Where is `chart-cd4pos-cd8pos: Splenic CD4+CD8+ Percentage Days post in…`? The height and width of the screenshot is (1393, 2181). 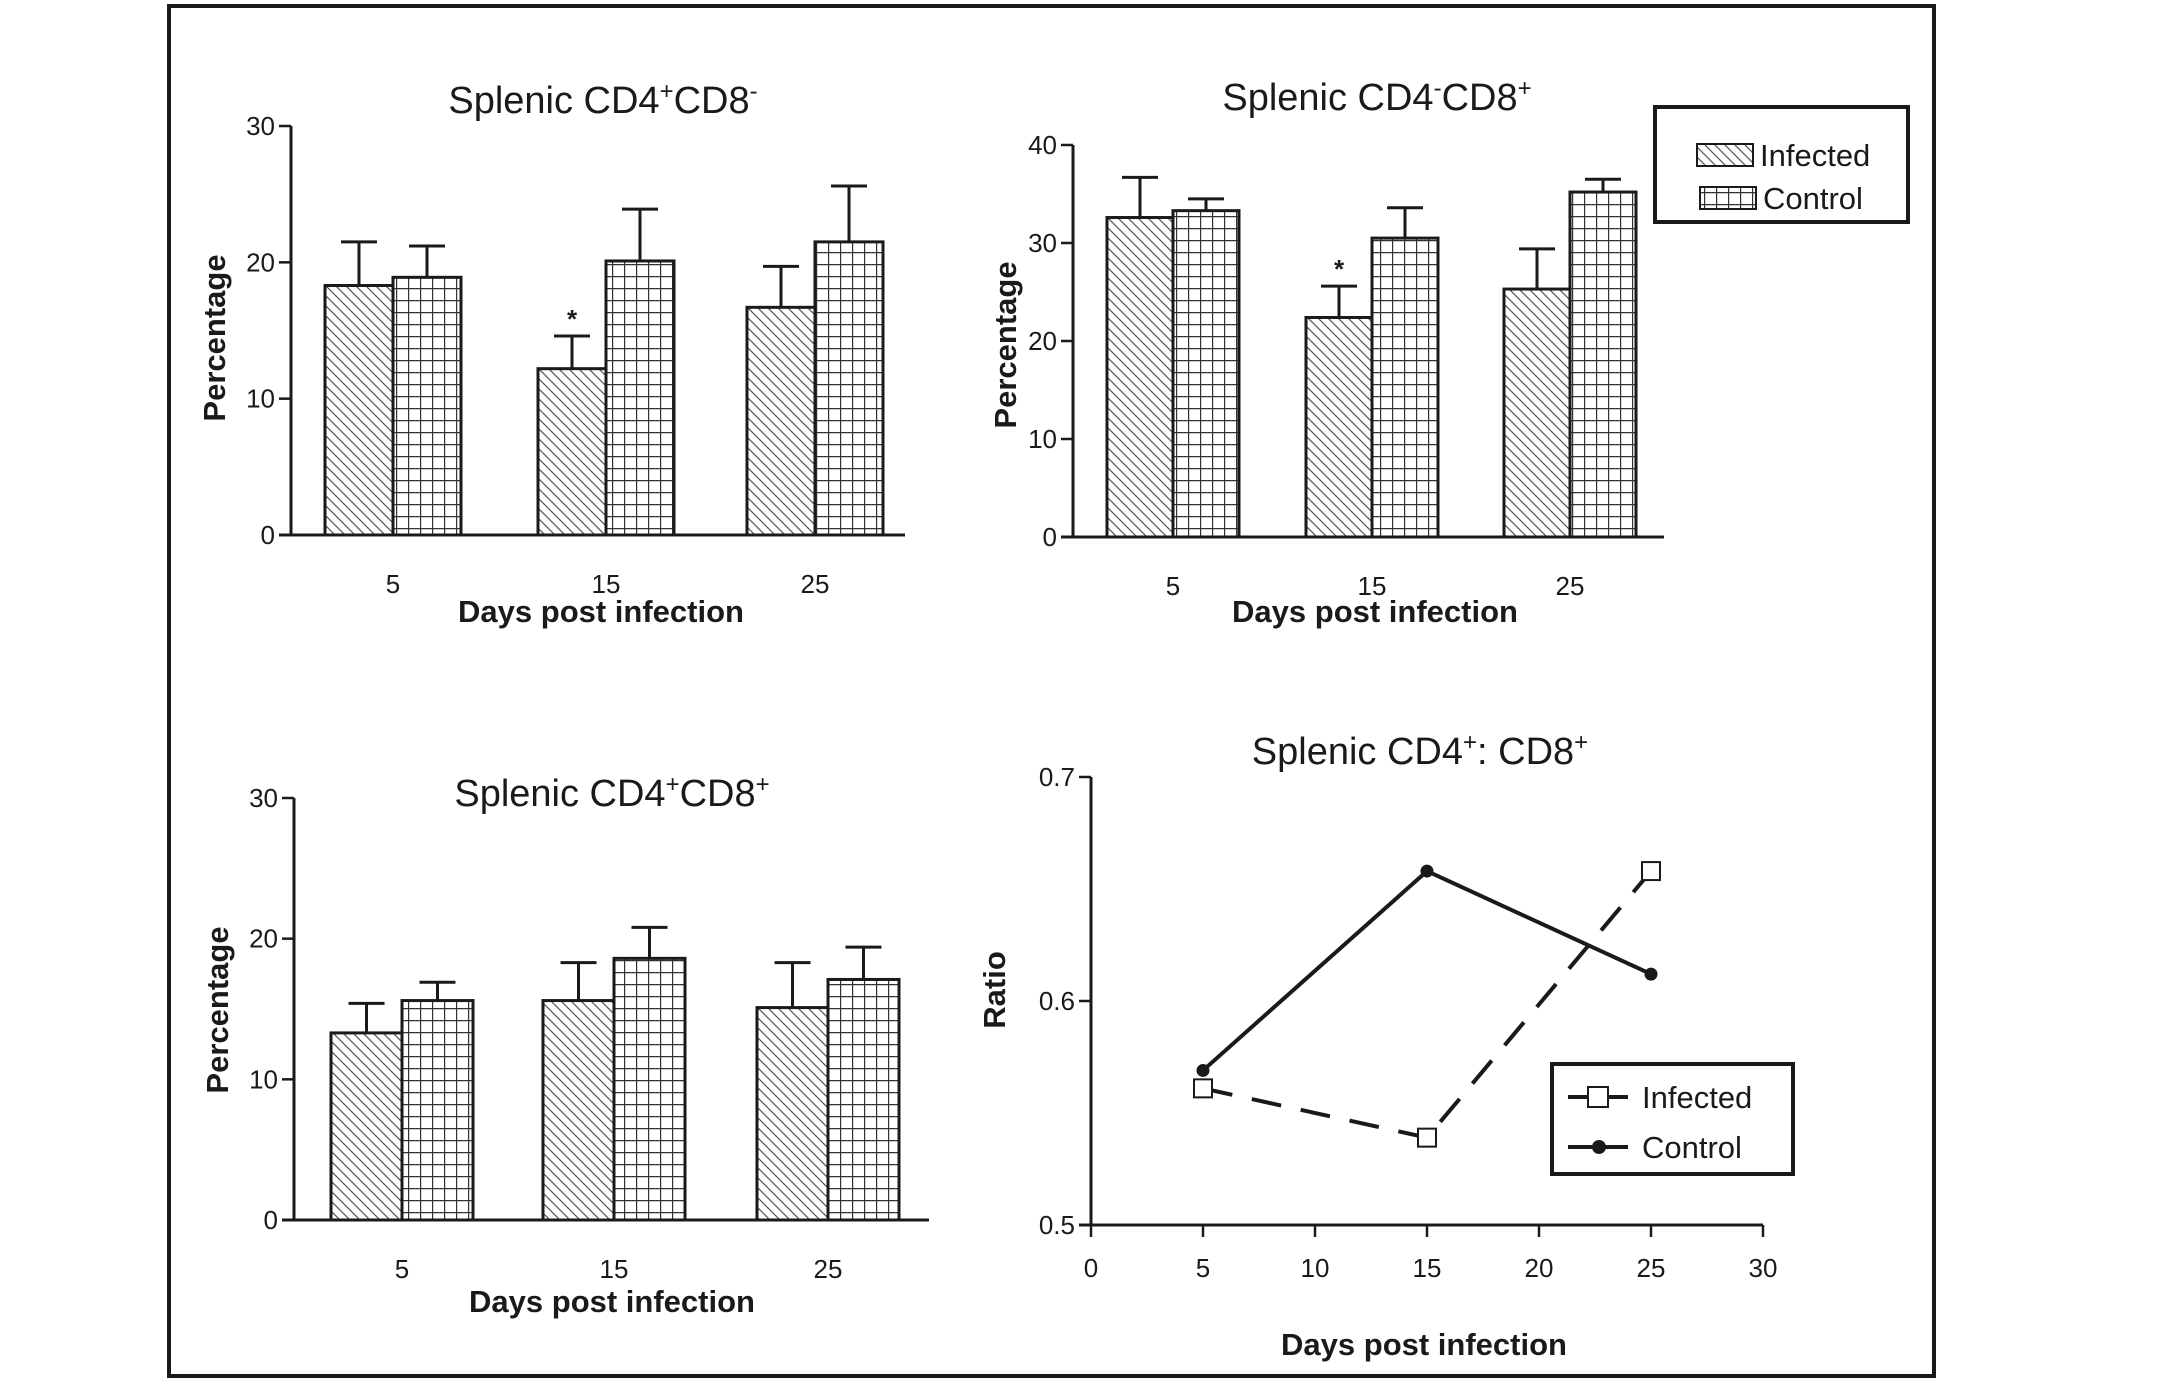 chart-cd4pos-cd8pos: Splenic CD4+CD8+ Percentage Days post in… is located at coordinates (564, 1045).